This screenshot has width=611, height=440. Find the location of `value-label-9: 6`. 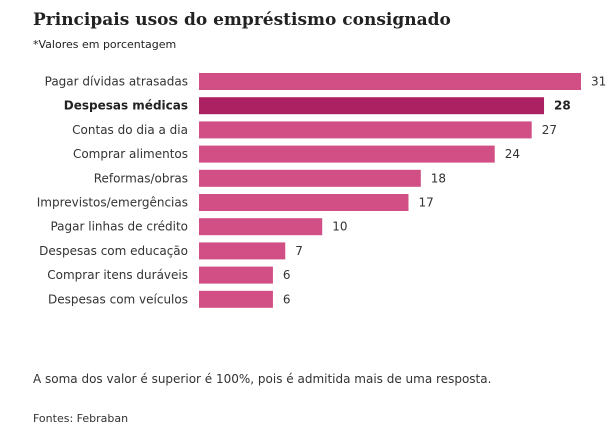

value-label-9: 6 is located at coordinates (287, 275).